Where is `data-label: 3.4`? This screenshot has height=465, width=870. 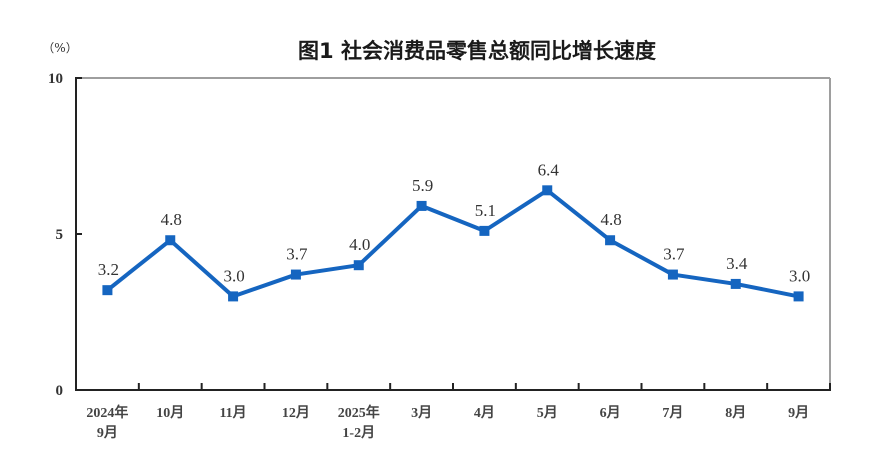
data-label: 3.4 is located at coordinates (737, 263).